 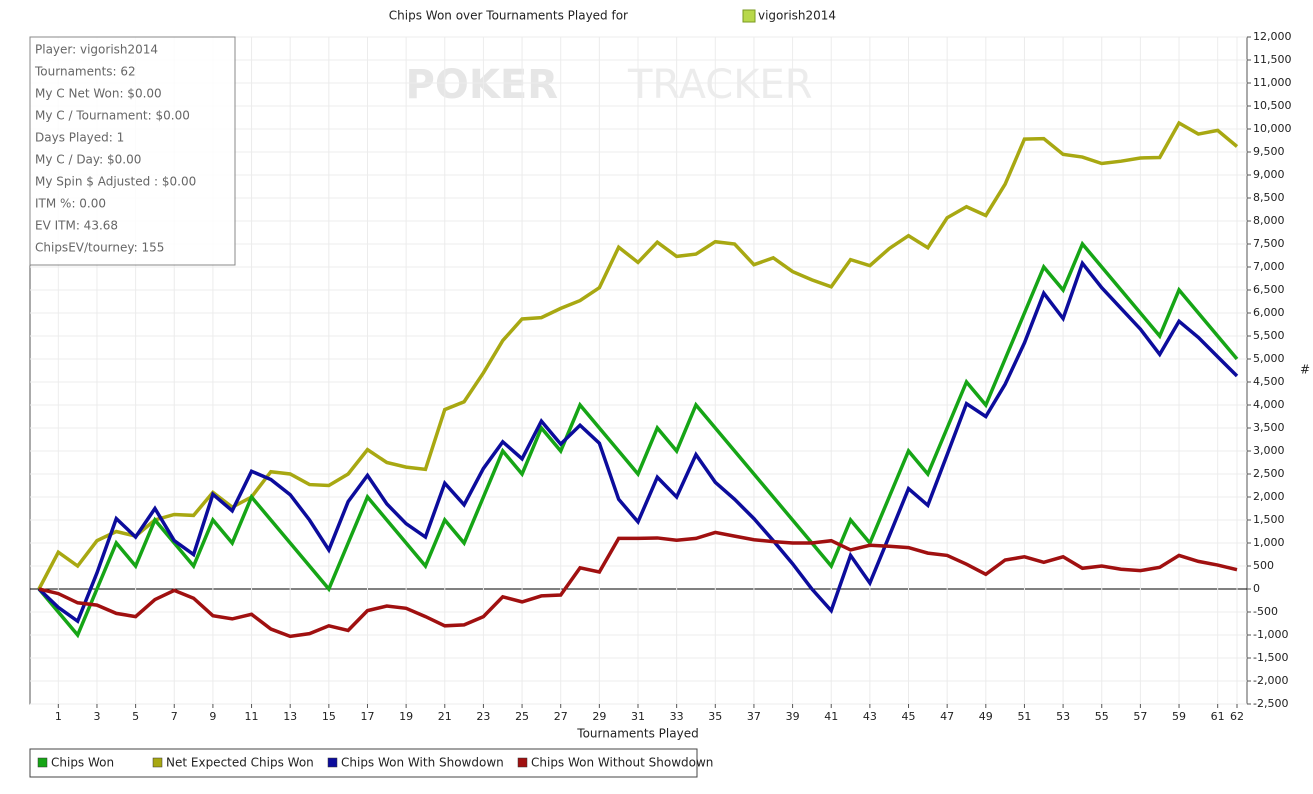 What do you see at coordinates (1269, 289) in the screenshot?
I see `y-tick-label: 6,500` at bounding box center [1269, 289].